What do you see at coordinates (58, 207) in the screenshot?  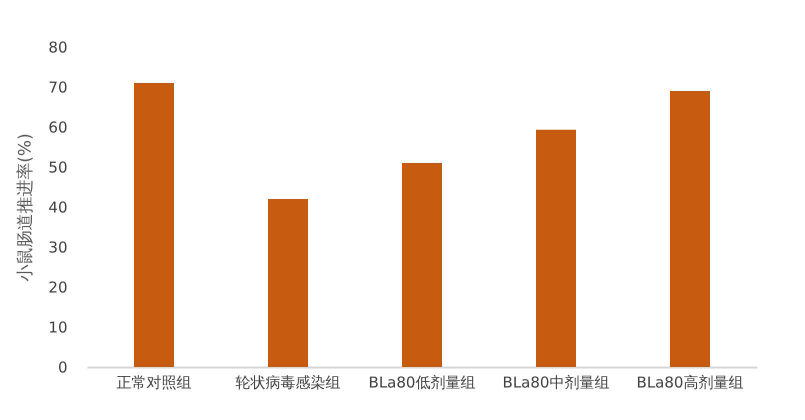 I see `y-tick-label: 40` at bounding box center [58, 207].